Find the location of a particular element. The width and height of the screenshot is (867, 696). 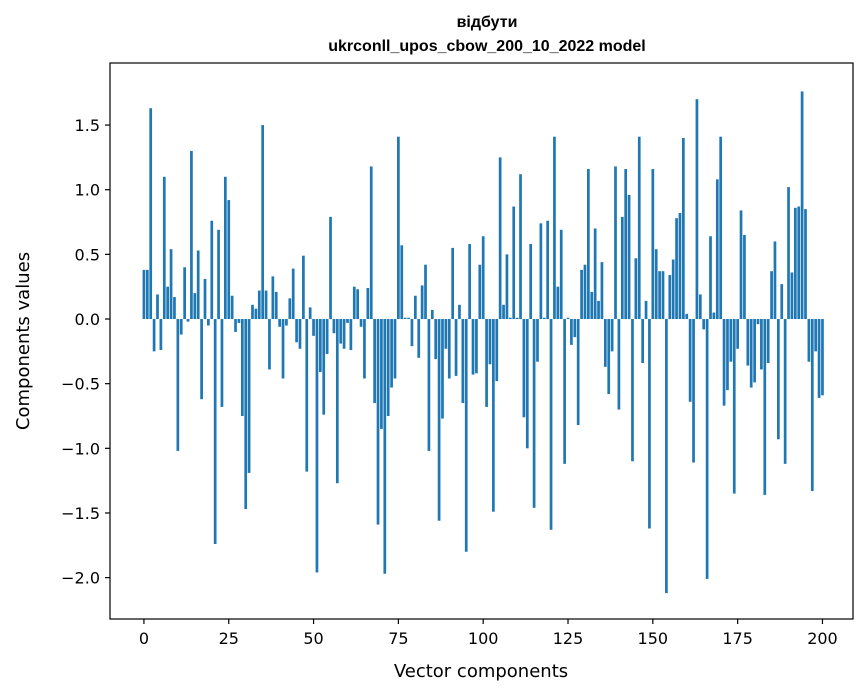

x-tick-label: 75 is located at coordinates (398, 638).